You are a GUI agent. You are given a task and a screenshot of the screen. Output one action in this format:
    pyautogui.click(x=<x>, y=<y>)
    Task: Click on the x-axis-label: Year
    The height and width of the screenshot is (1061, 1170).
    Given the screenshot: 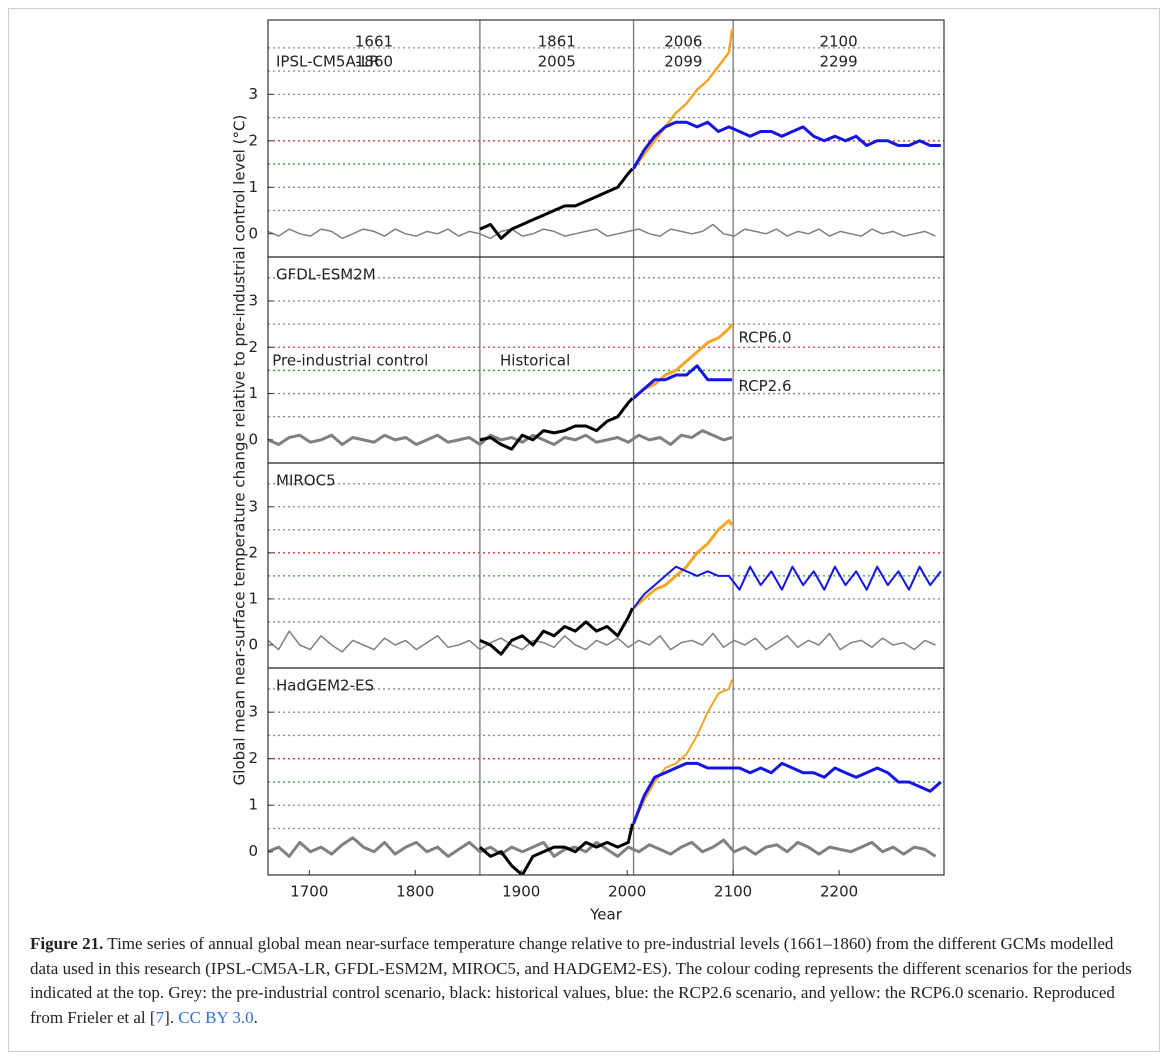 What is the action you would take?
    pyautogui.click(x=606, y=915)
    